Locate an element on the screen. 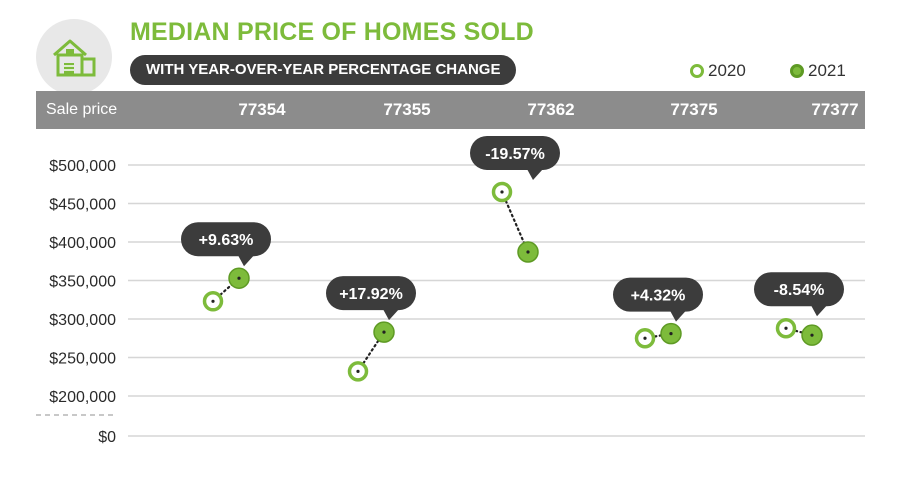 The width and height of the screenshot is (900, 491). y-tick-label: $500,000 is located at coordinates (82, 166).